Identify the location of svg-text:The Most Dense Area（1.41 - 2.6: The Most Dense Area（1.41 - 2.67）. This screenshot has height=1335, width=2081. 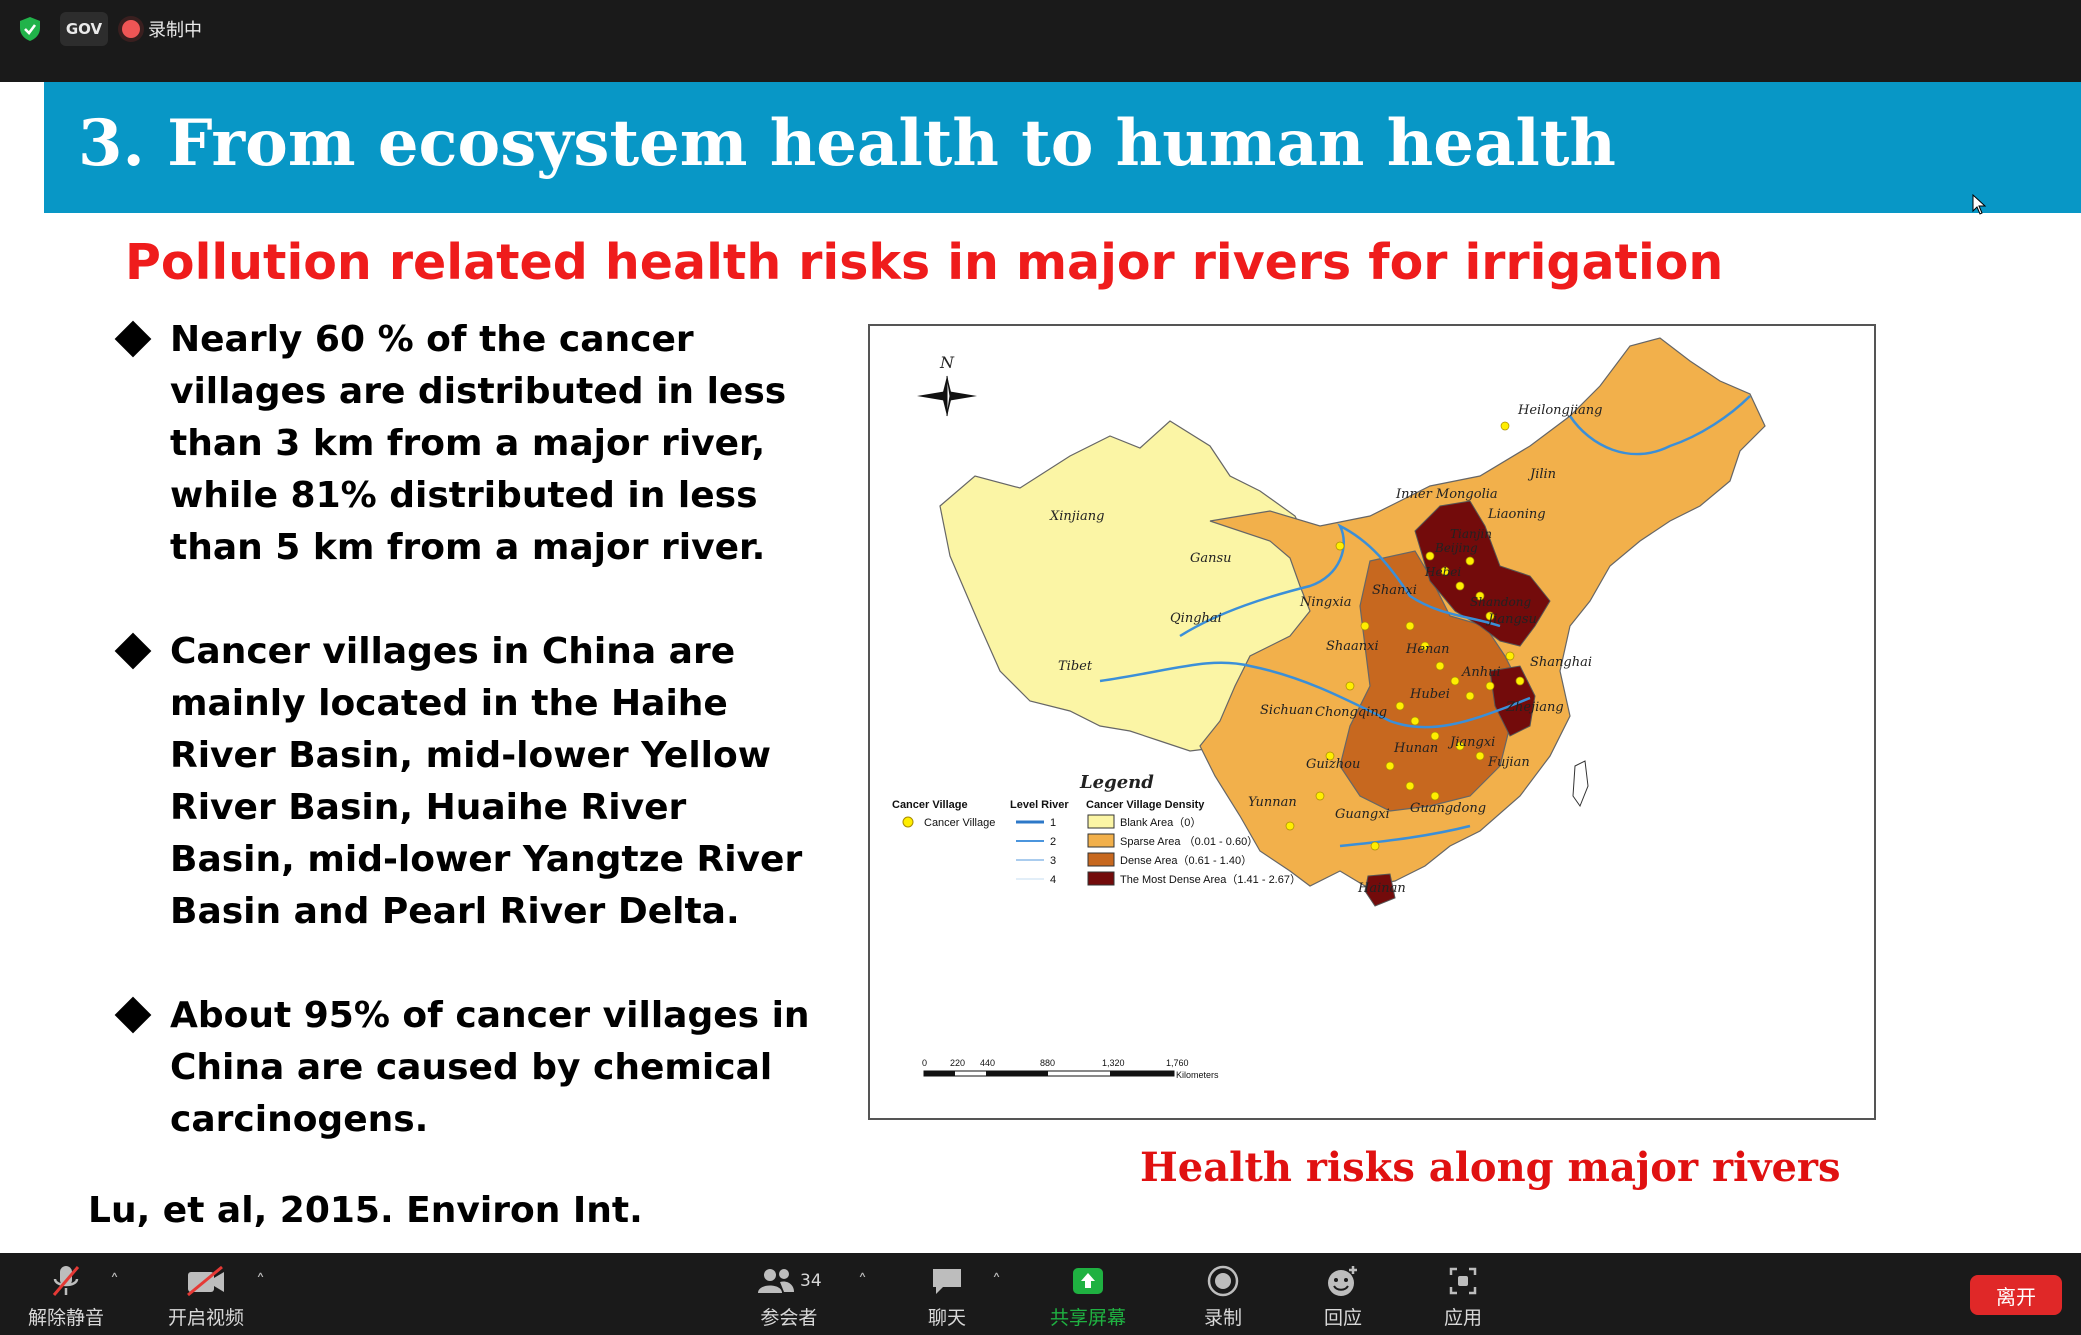
(1210, 879).